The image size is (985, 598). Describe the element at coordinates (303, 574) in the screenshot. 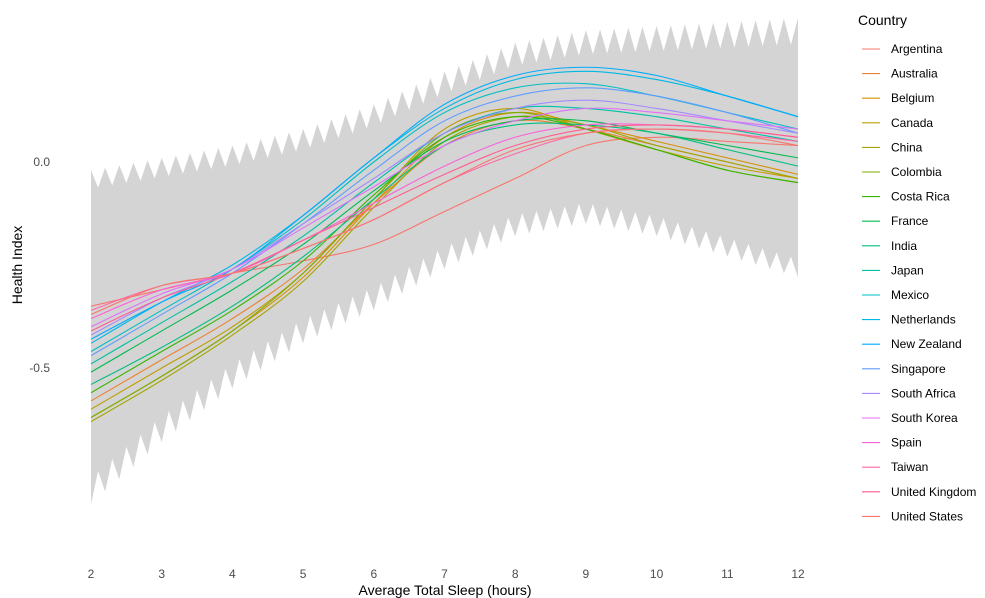

I see `x-tick-label: 5` at that location.